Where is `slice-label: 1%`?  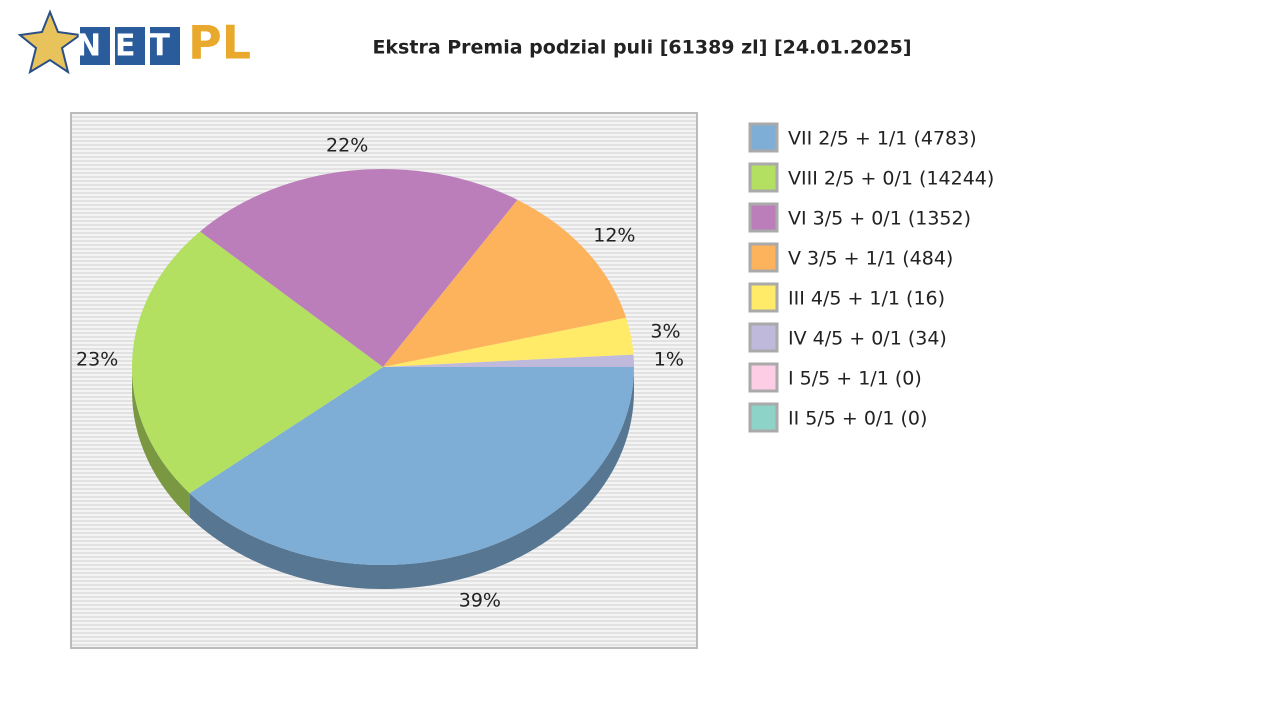
slice-label: 1% is located at coordinates (669, 359).